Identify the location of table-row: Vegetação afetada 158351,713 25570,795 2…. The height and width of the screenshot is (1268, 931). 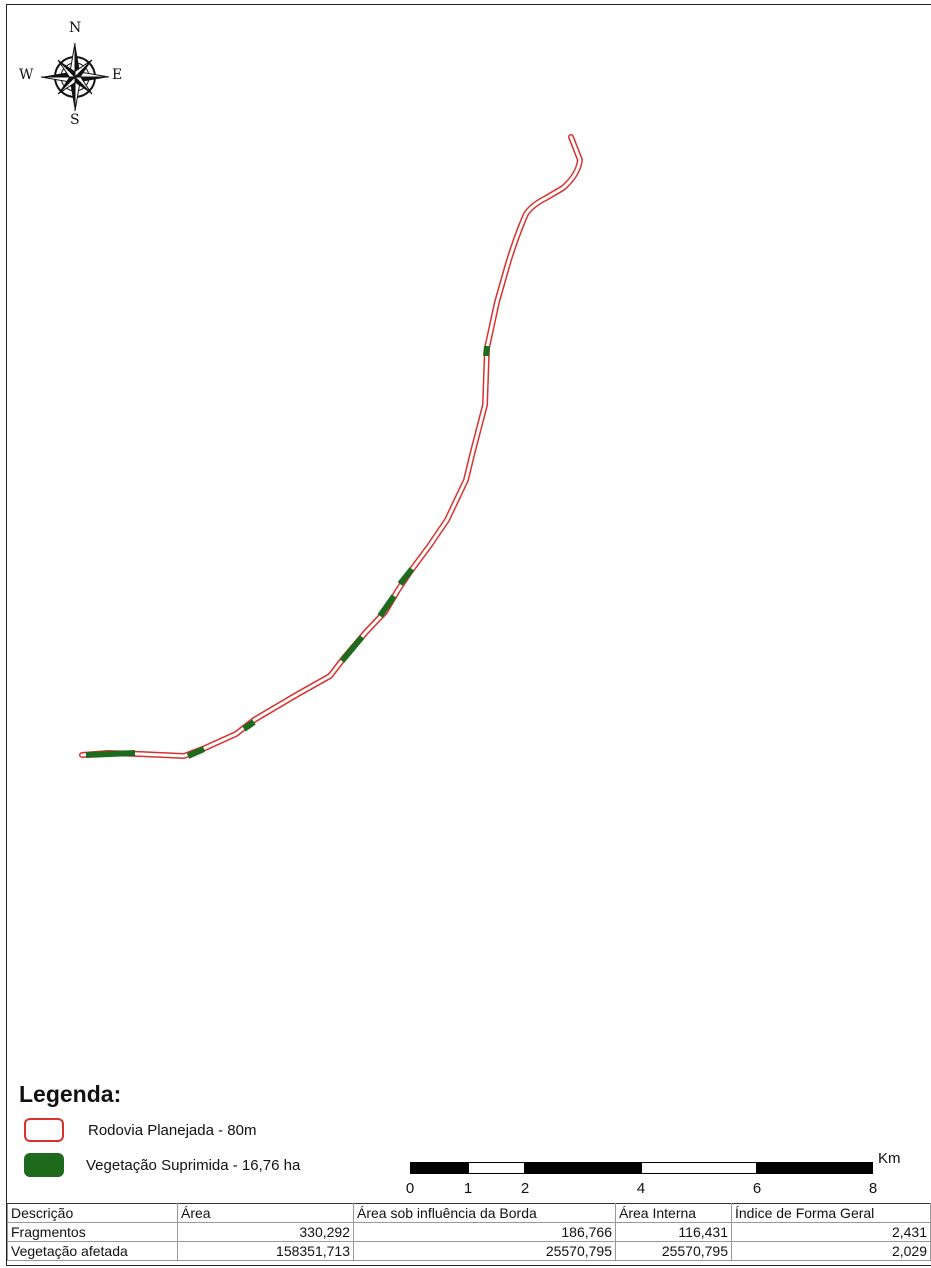
(469, 1251).